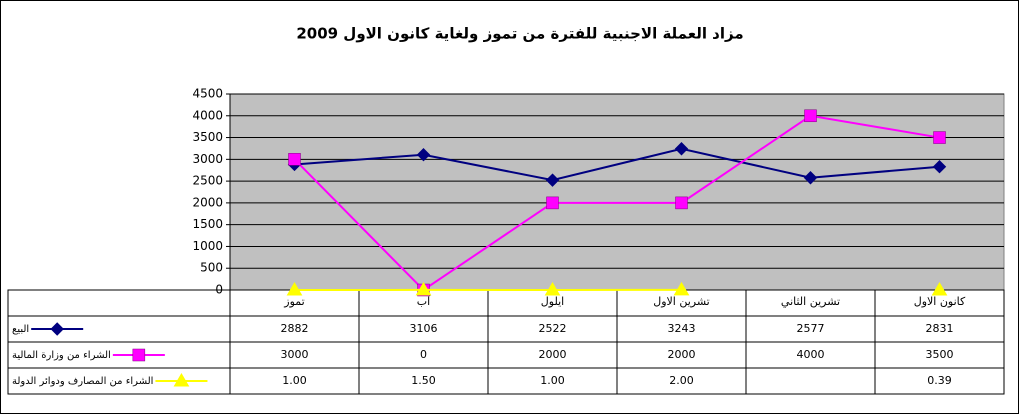 The height and width of the screenshot is (414, 1019). What do you see at coordinates (681, 380) in the screenshot?
I see `table-value: 2.00` at bounding box center [681, 380].